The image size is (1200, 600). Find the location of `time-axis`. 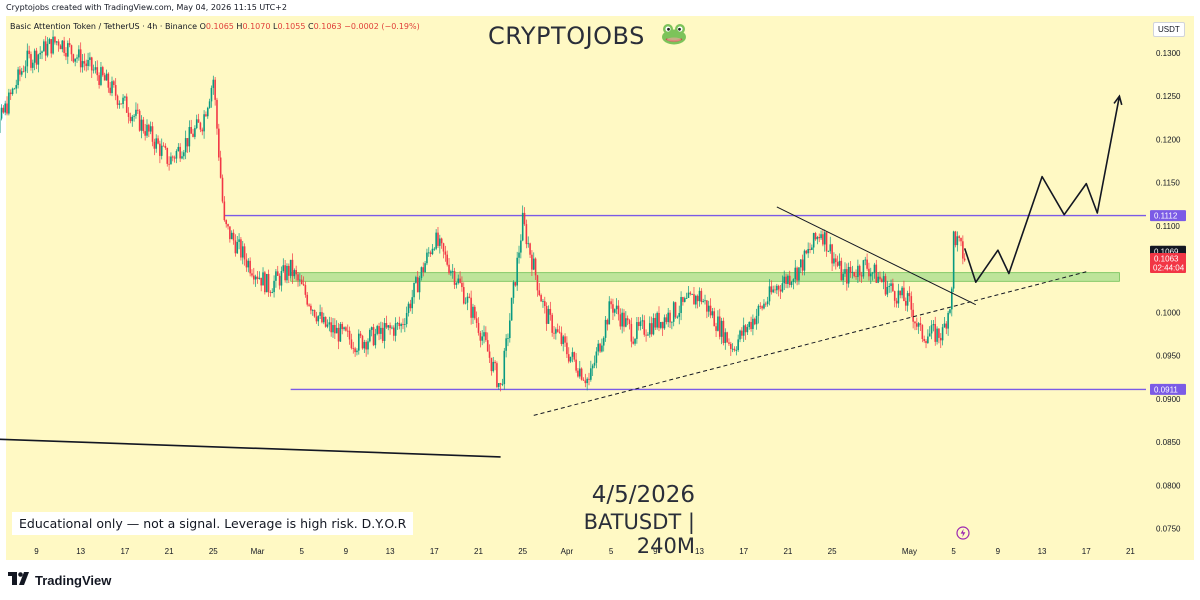

time-axis is located at coordinates (576, 551).